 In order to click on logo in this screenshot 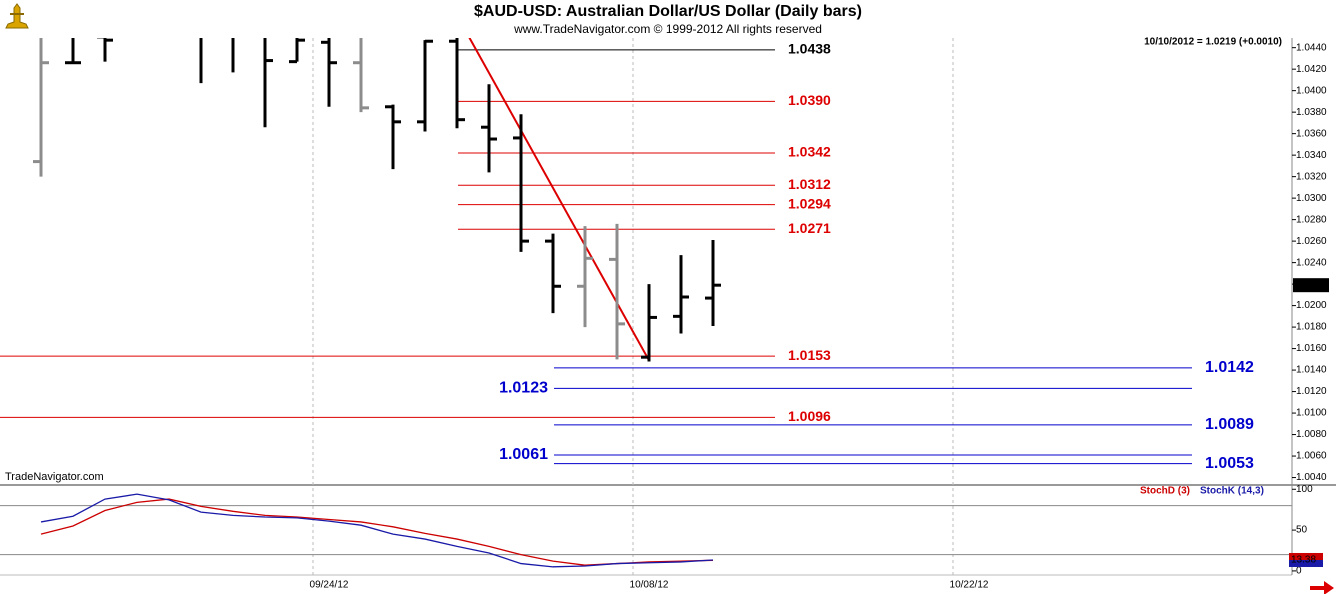, I will do `click(17, 16)`.